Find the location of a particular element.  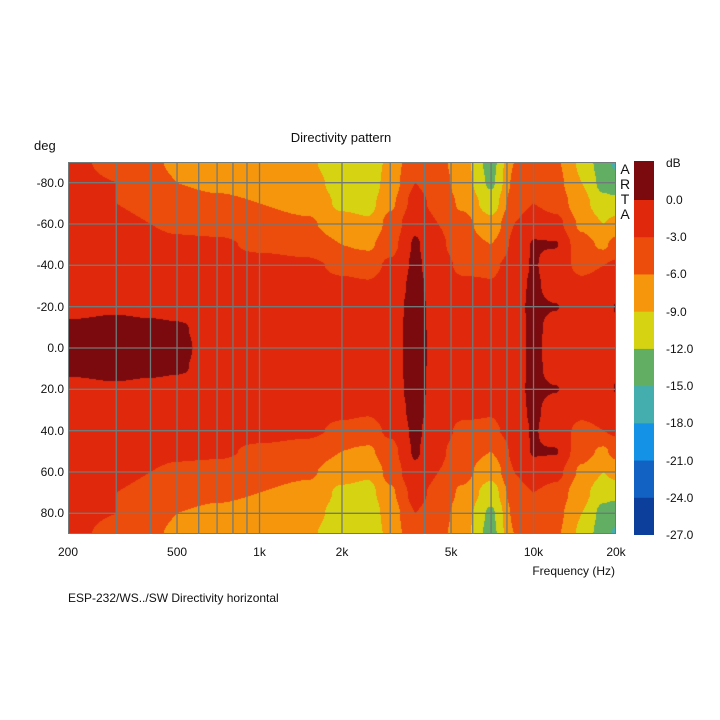

y-tick-label: 60.0 is located at coordinates (52, 472).